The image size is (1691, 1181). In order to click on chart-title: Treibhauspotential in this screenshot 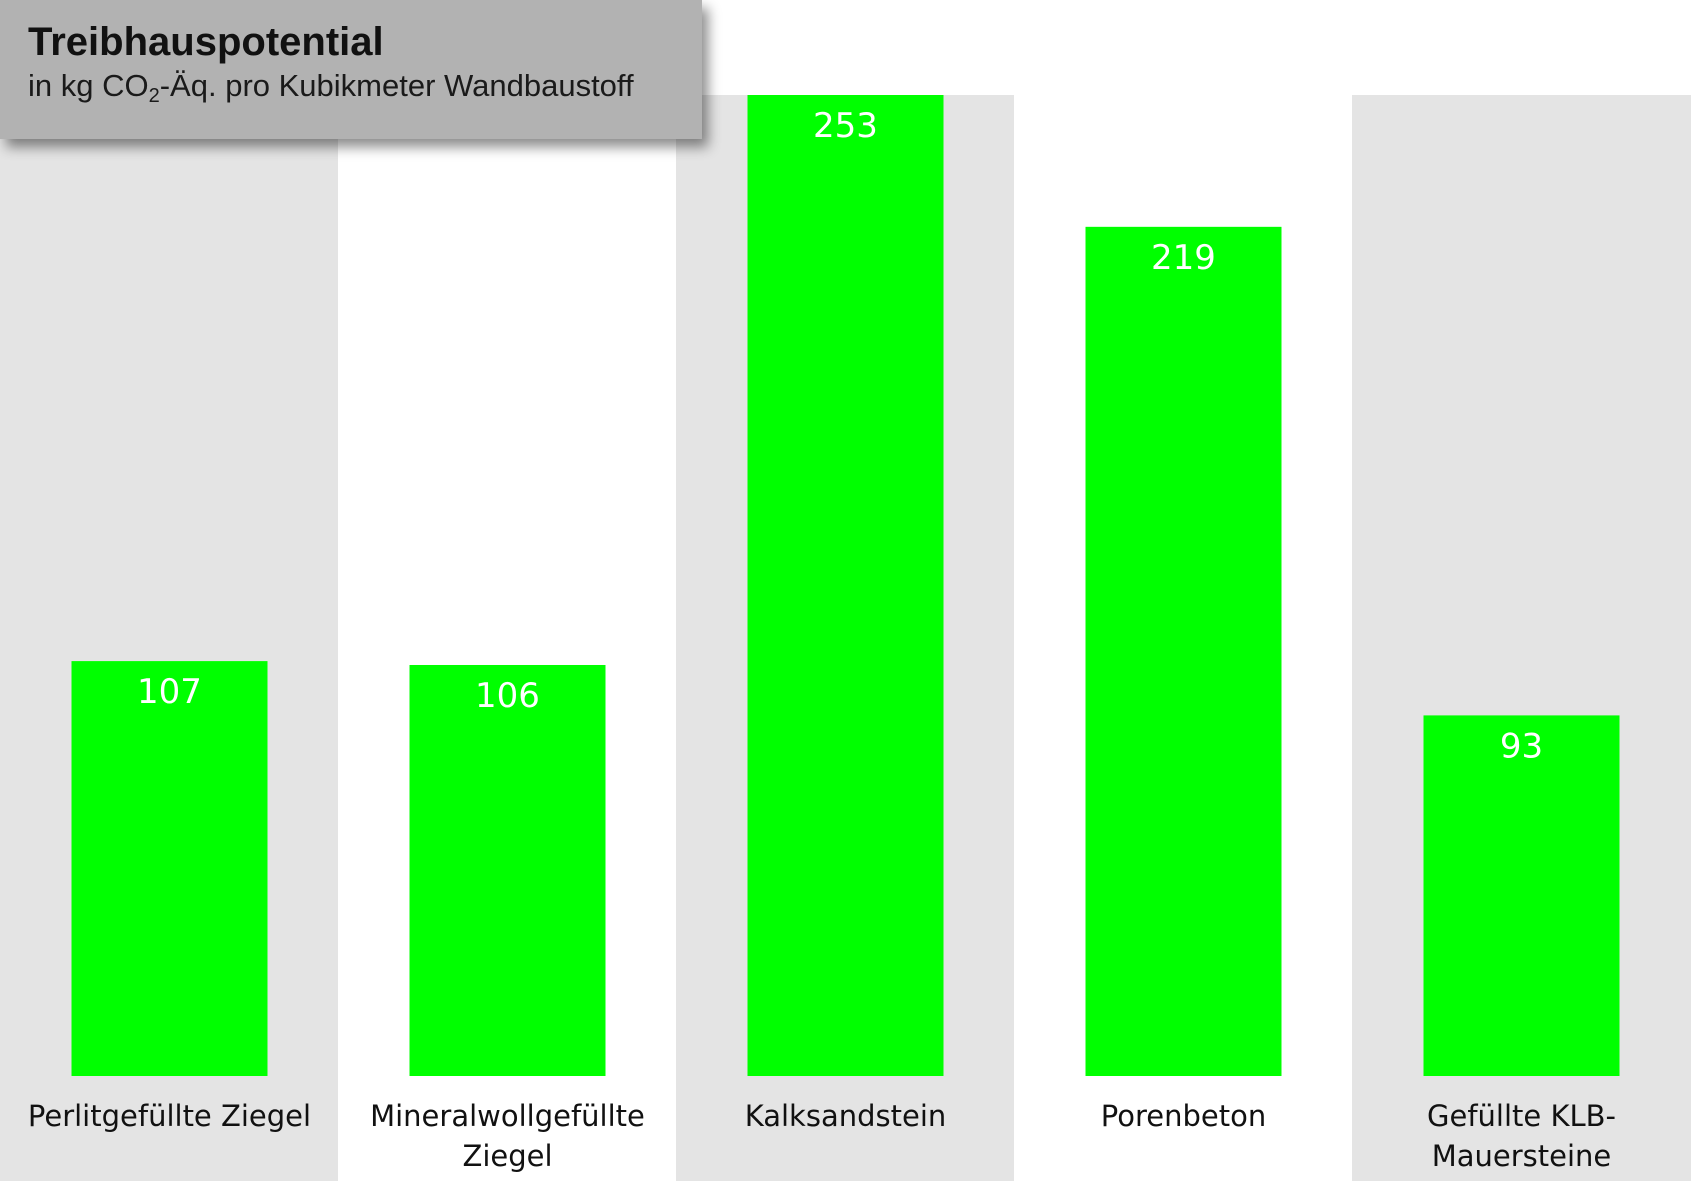, I will do `click(206, 42)`.